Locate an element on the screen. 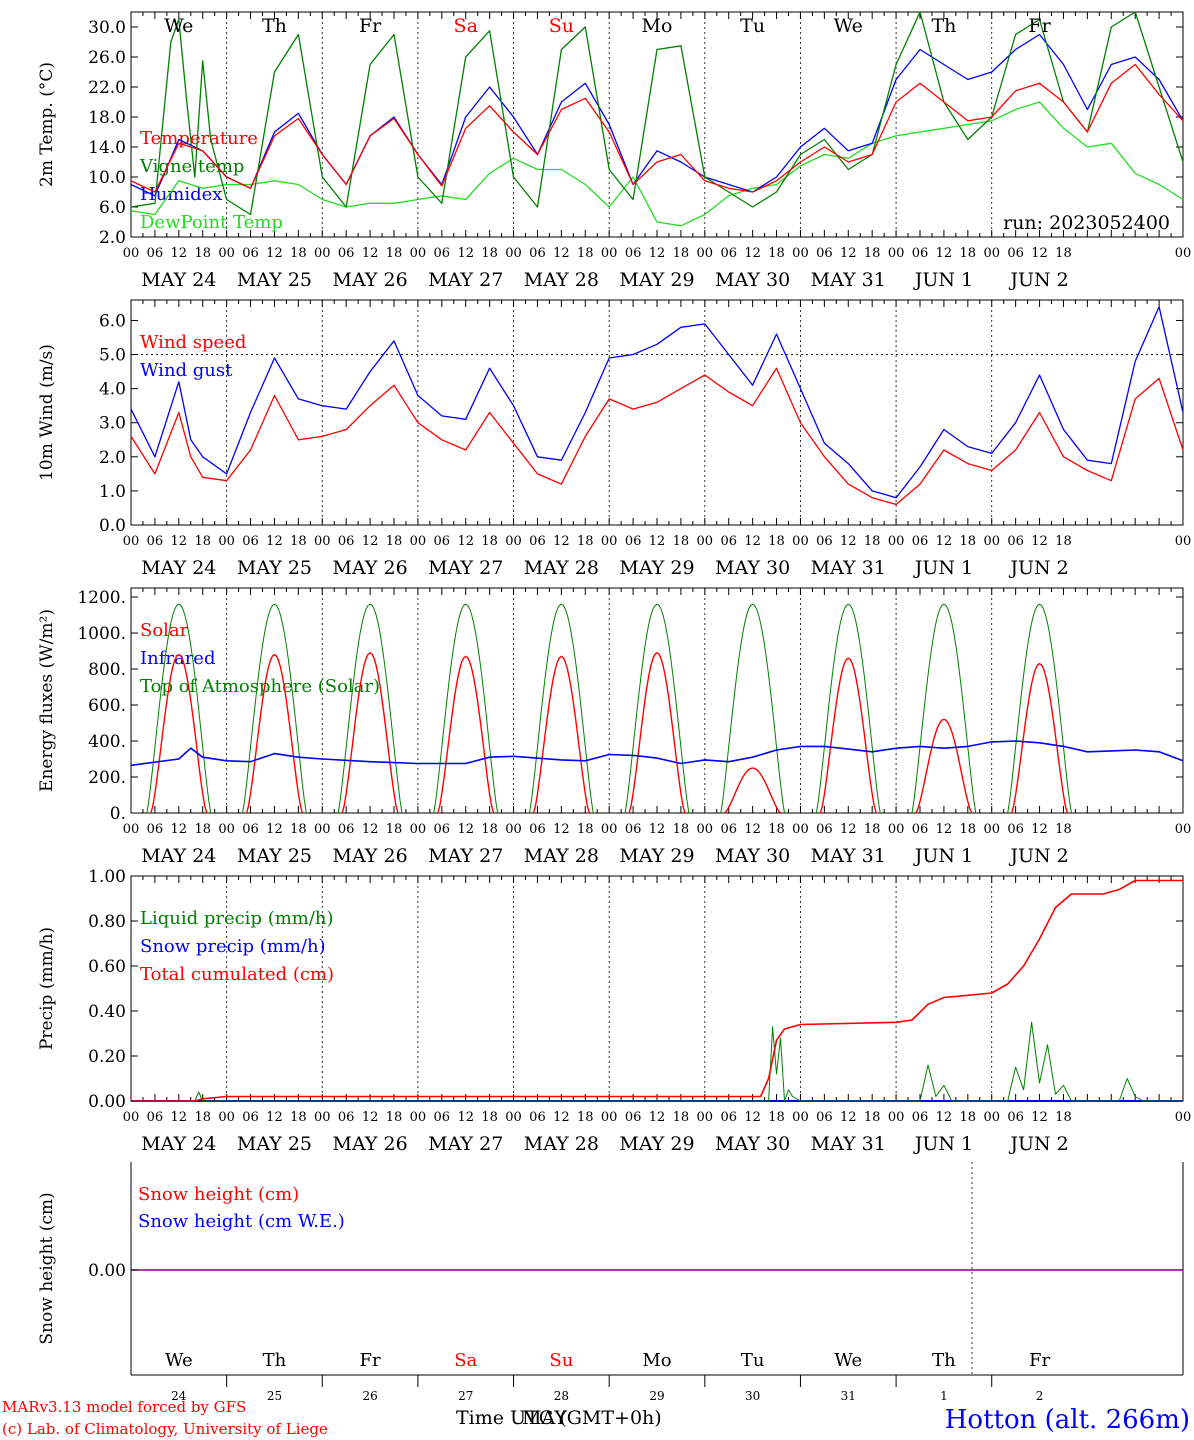 The image size is (1194, 1440). y-tick-label: 0.40 is located at coordinates (107, 1012).